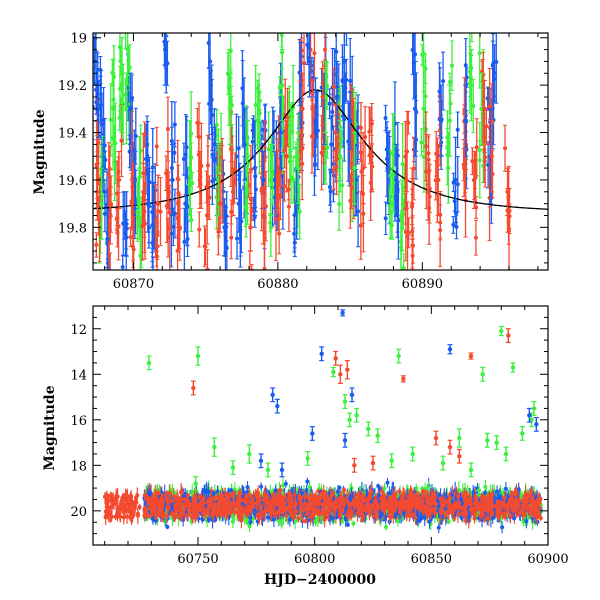 This screenshot has width=600, height=600. I want to click on top-y-axis-label: Magnitude, so click(40, 151).